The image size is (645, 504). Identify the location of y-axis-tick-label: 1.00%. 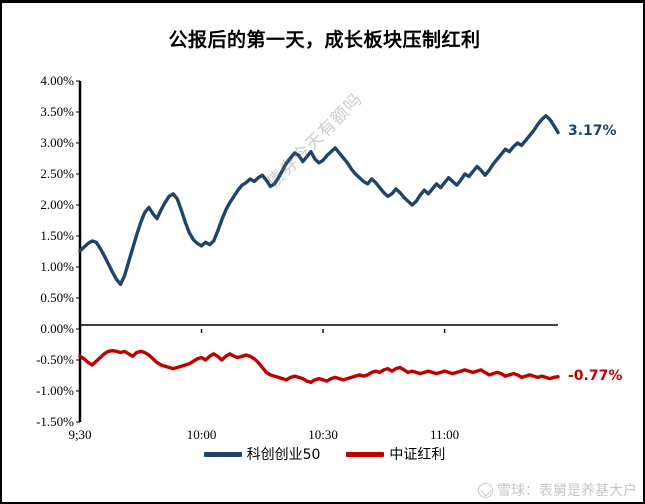
(57, 266).